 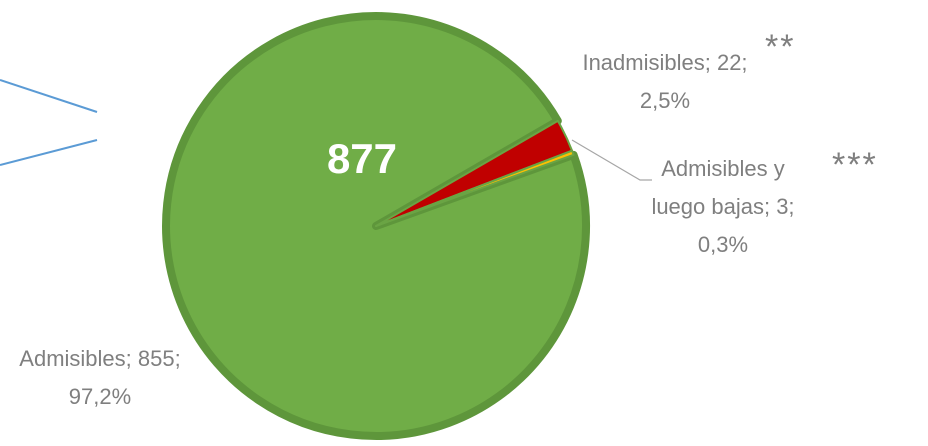 I want to click on slice-label: Admisibles; 855; 97,2%, so click(x=100, y=377).